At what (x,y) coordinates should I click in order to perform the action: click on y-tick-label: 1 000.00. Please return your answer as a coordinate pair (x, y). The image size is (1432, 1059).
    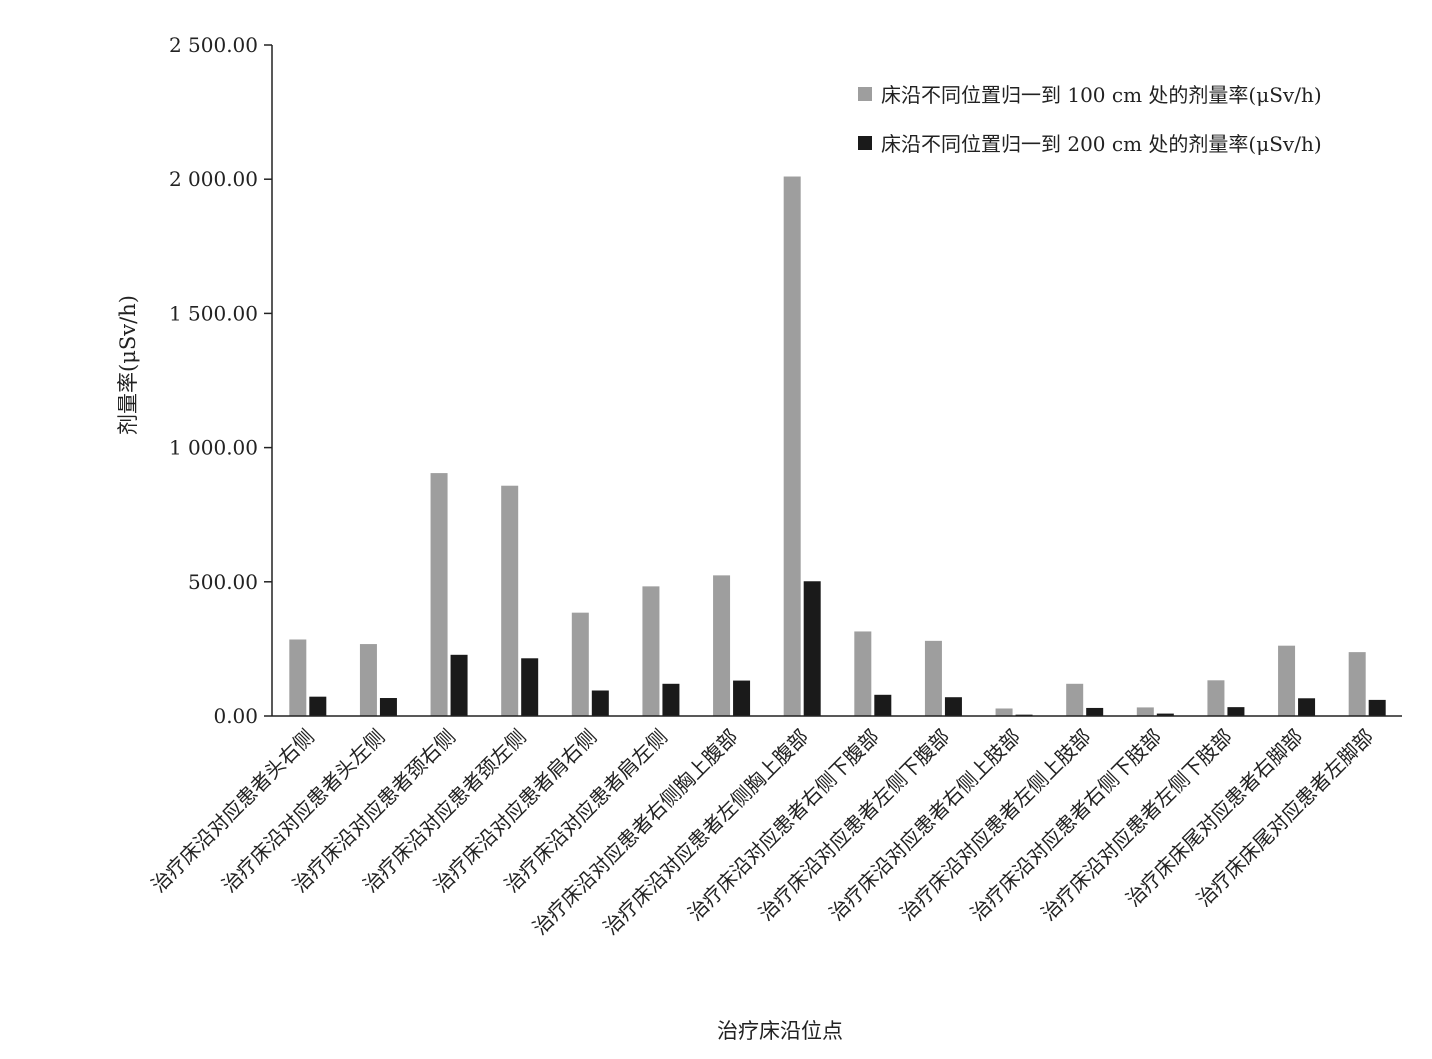
    Looking at the image, I should click on (213, 448).